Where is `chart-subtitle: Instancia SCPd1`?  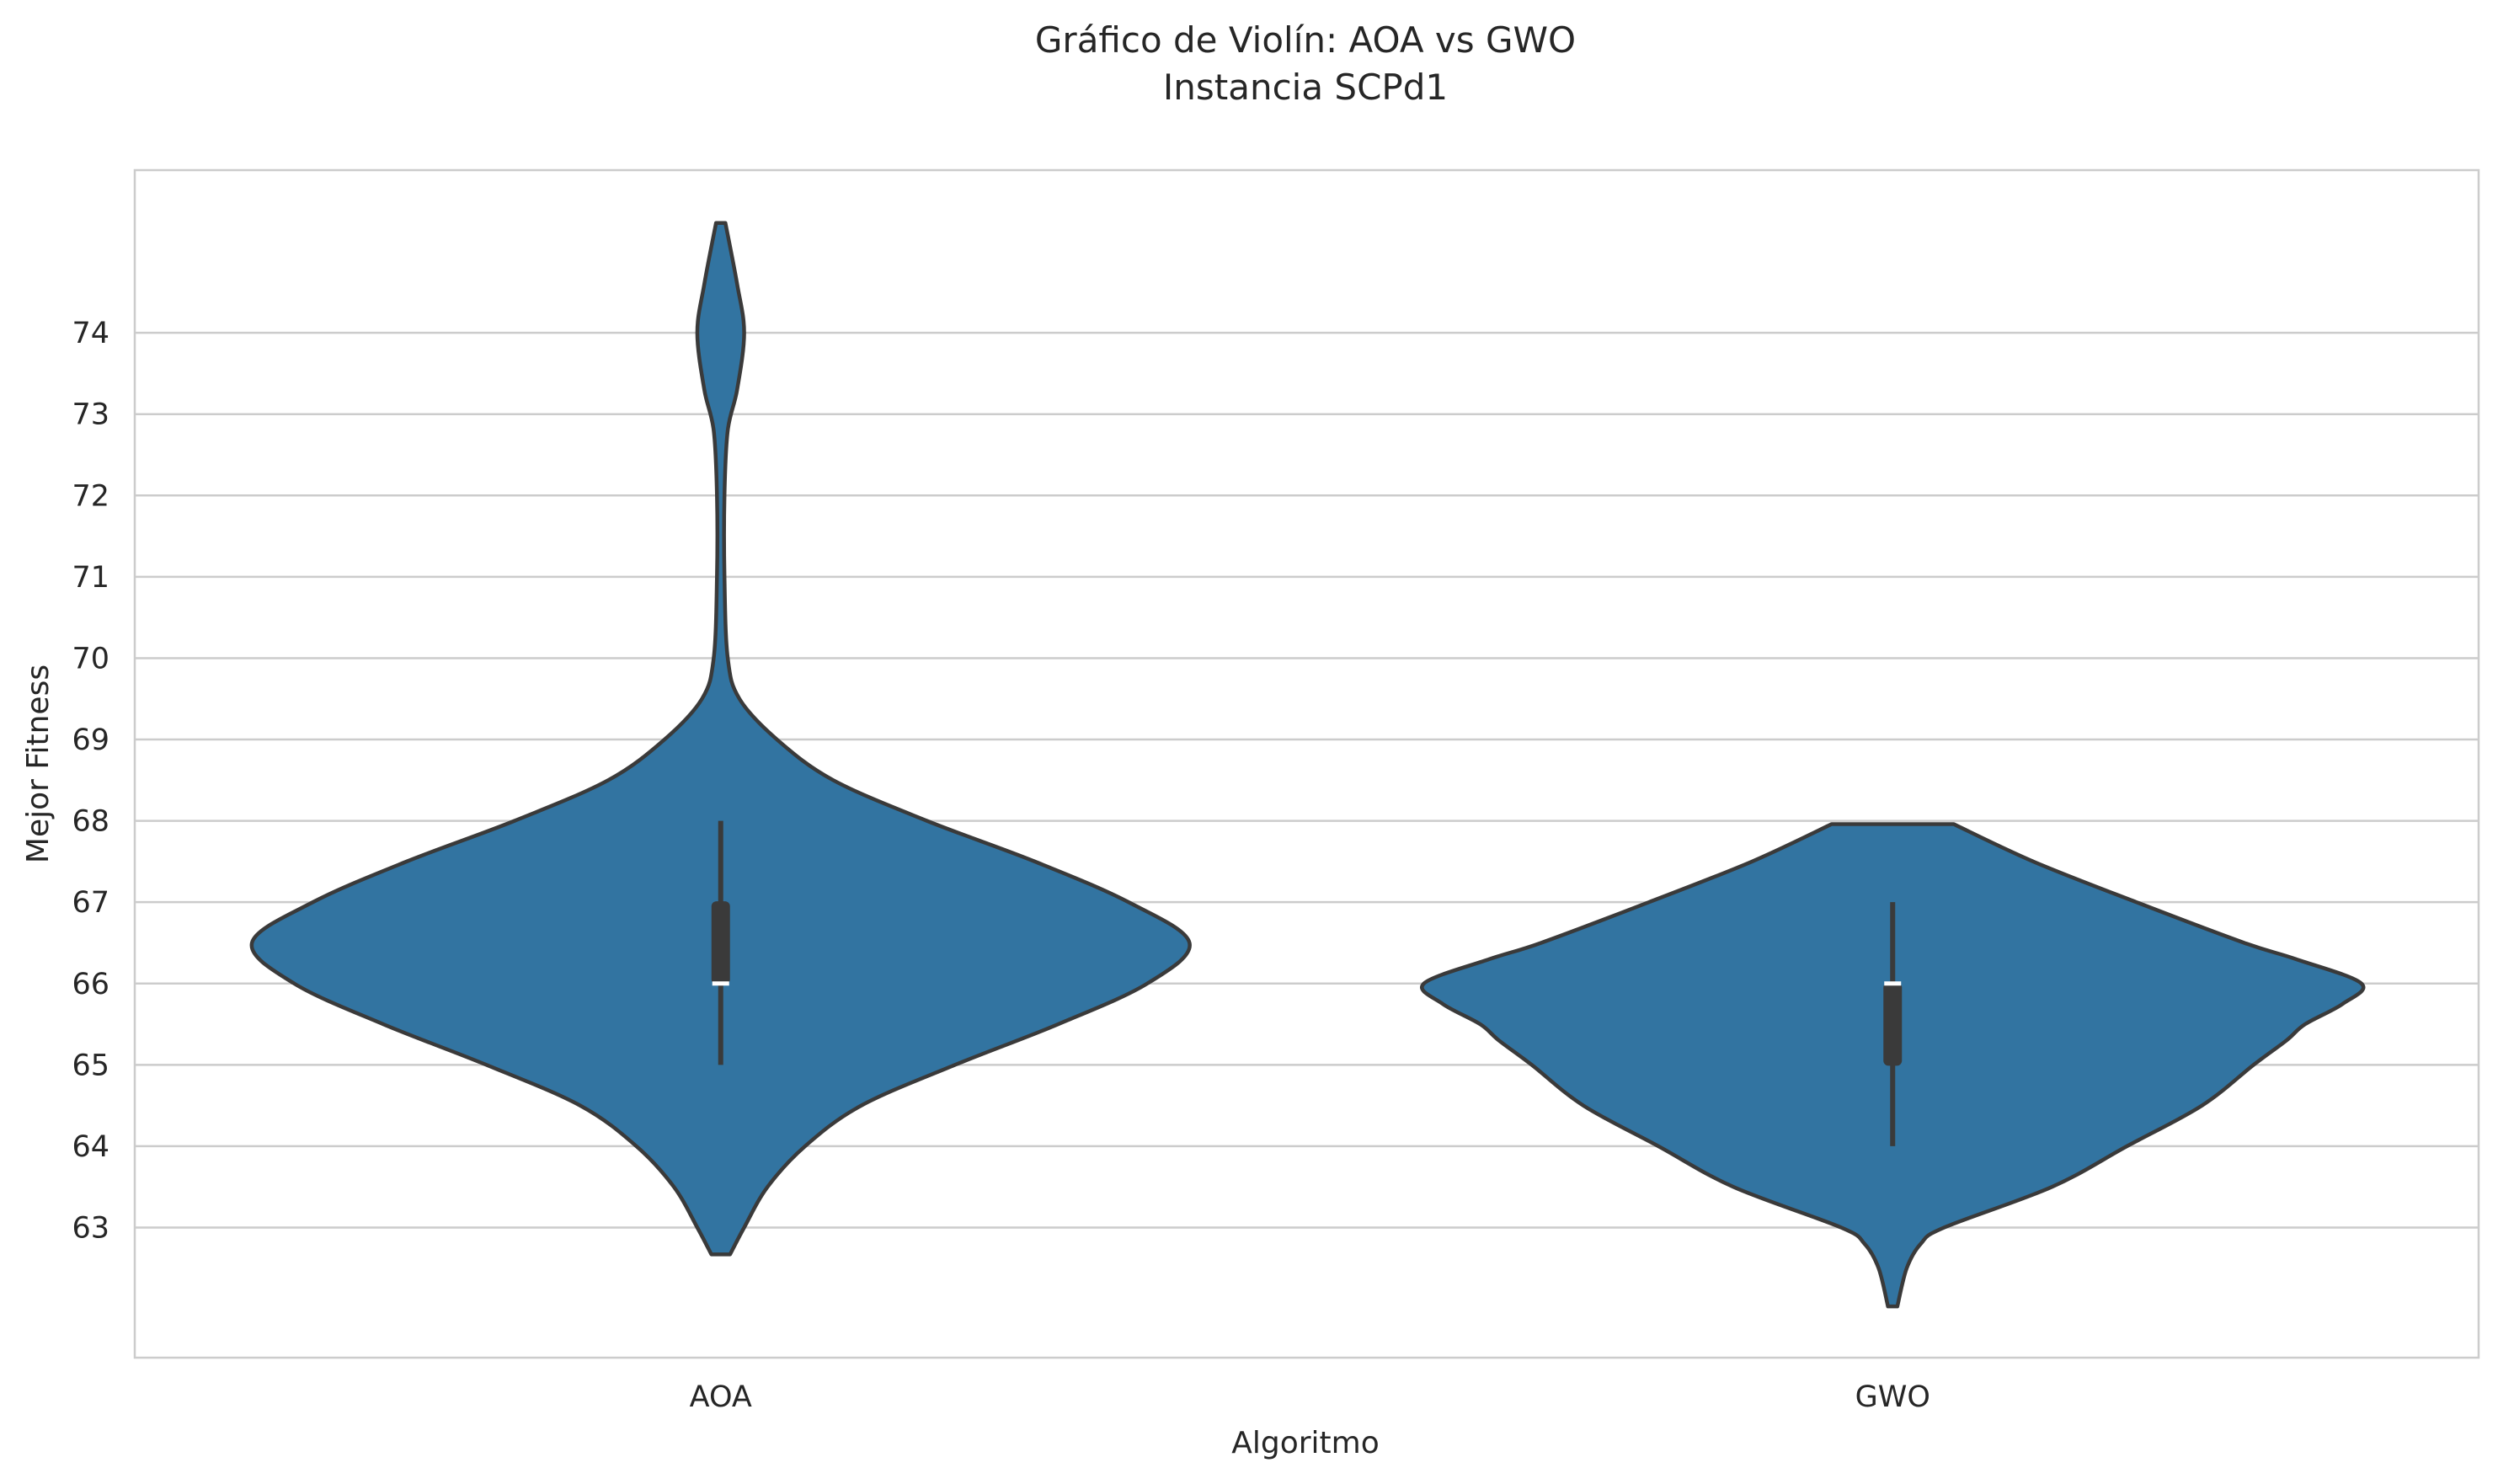 chart-subtitle: Instancia SCPd1 is located at coordinates (1305, 88).